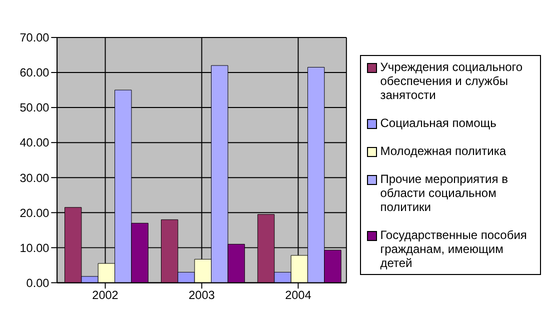 This screenshot has height=330, width=549. I want to click on x-tick-label: 2004, so click(298, 295).